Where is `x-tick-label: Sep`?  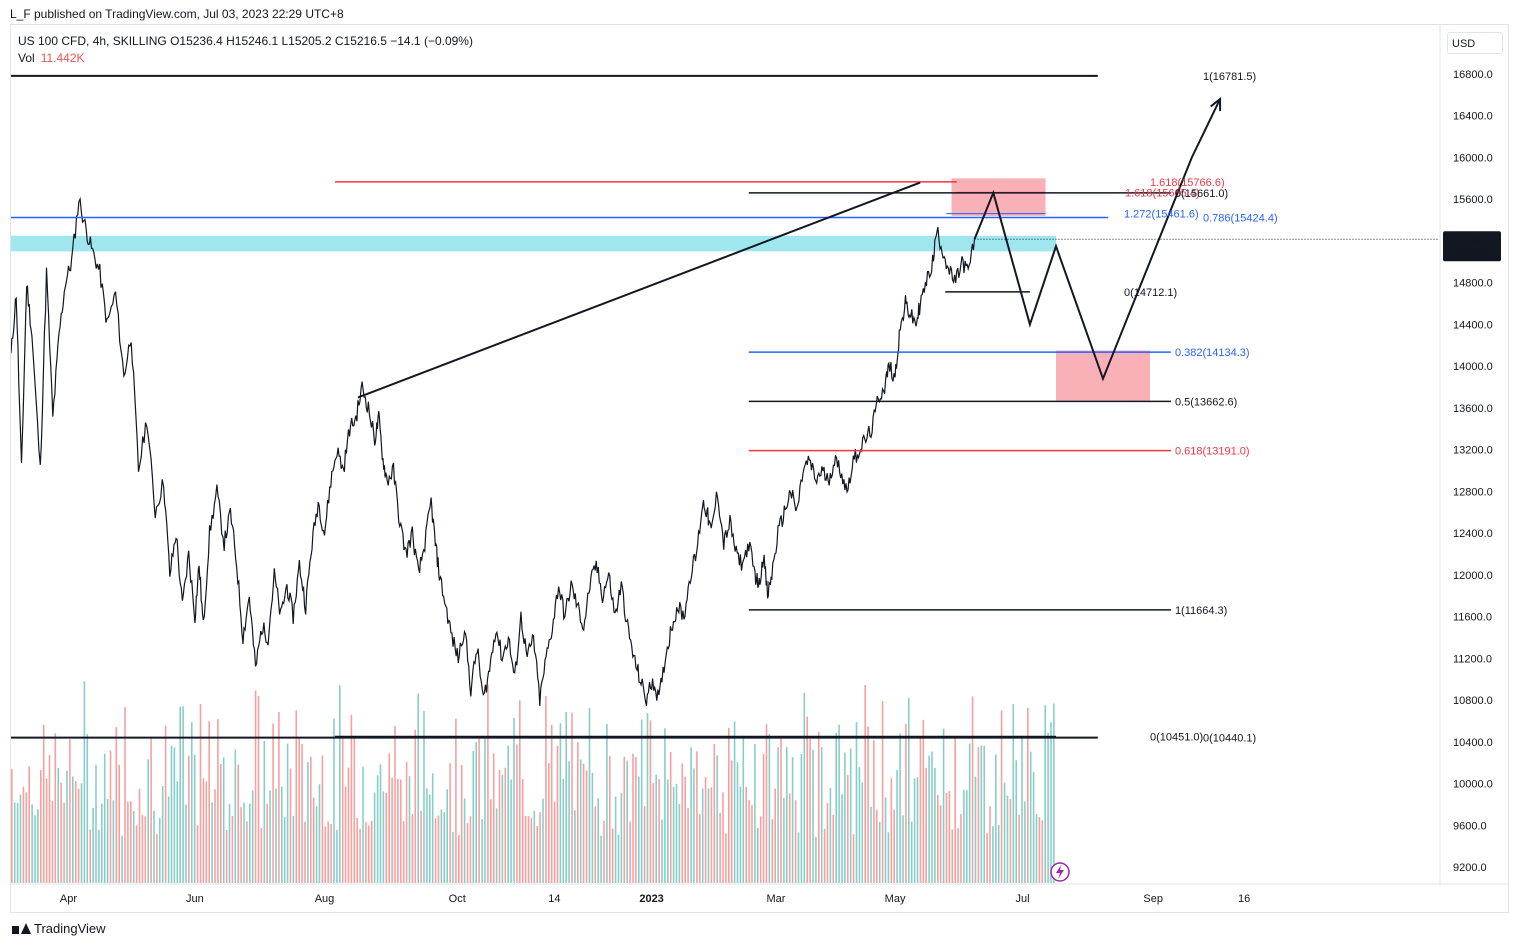 x-tick-label: Sep is located at coordinates (1153, 899).